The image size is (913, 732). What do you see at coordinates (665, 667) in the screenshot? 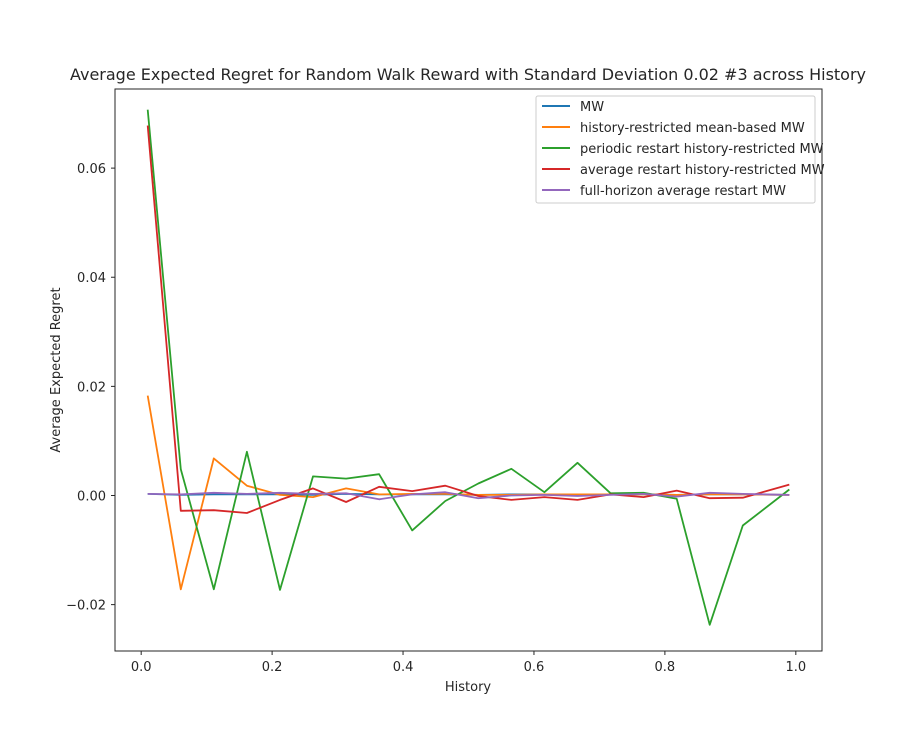
I see `x-tick-label: 0.8` at bounding box center [665, 667].